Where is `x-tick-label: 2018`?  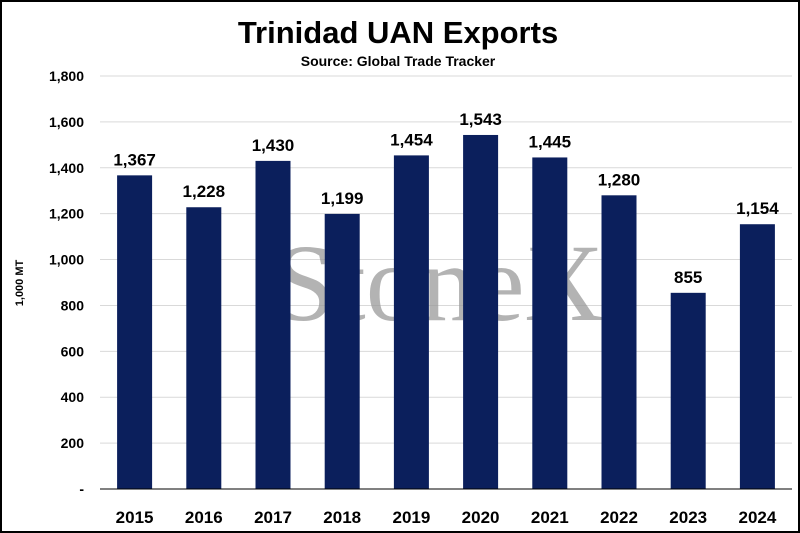 x-tick-label: 2018 is located at coordinates (342, 517).